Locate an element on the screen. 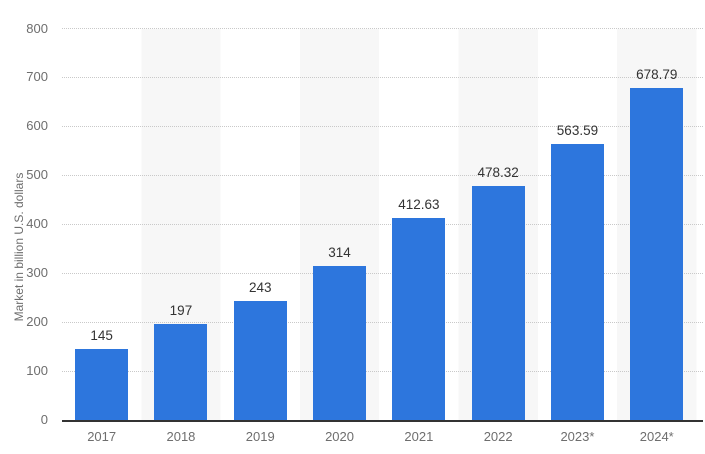 This screenshot has width=705, height=454. x-tick-label: 2022 is located at coordinates (498, 436).